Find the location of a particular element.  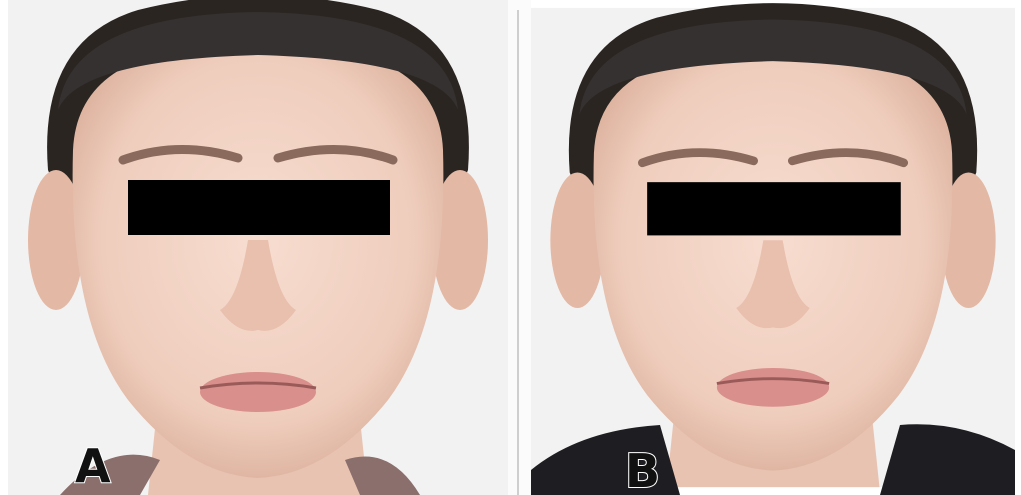

shirt is located at coordinates (240, 474).